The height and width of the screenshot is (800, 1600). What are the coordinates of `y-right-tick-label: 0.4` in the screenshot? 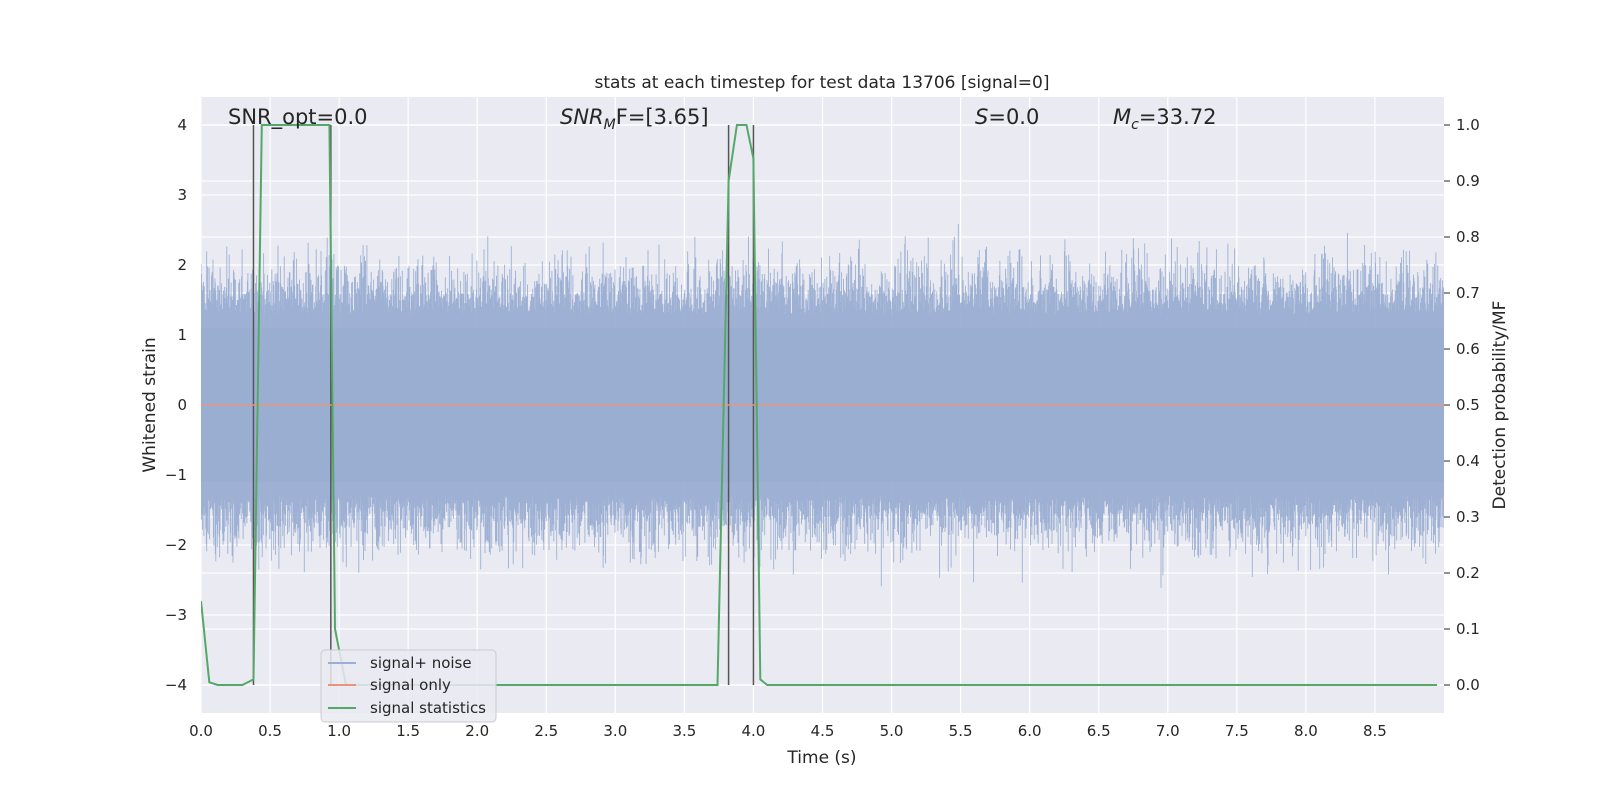 It's located at (1468, 461).